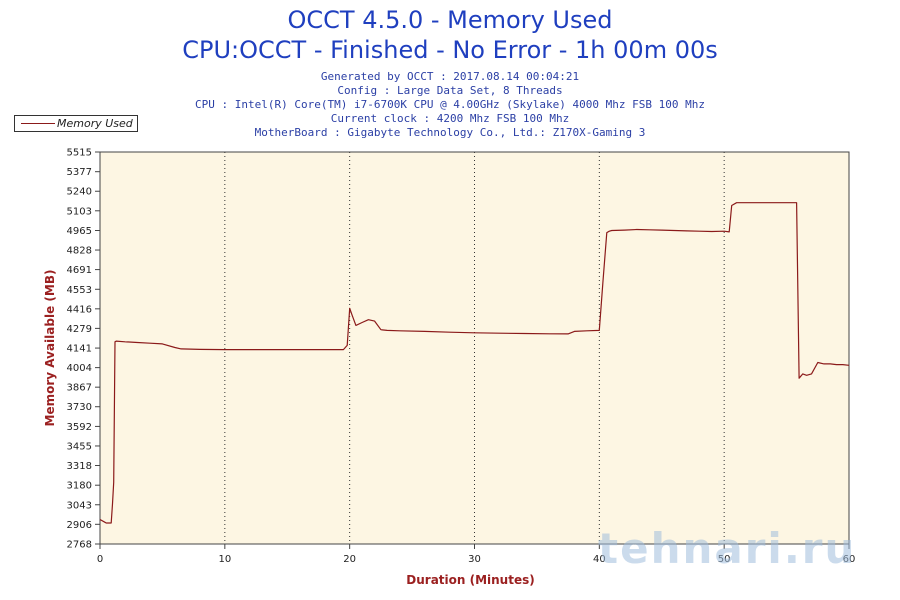 The height and width of the screenshot is (600, 900). I want to click on info-generated: Generated by OCCT : 2017.08.14 00:04:21, so click(450, 76).